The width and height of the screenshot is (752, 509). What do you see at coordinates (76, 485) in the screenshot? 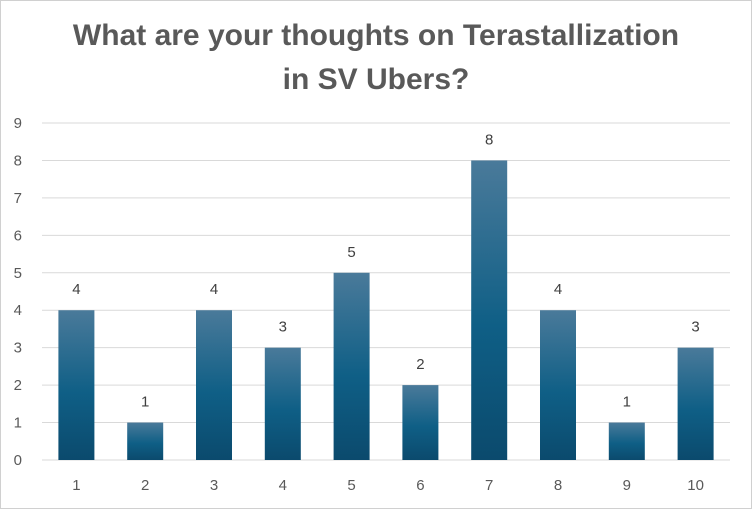
I see `x-tick-label-1: 1` at bounding box center [76, 485].